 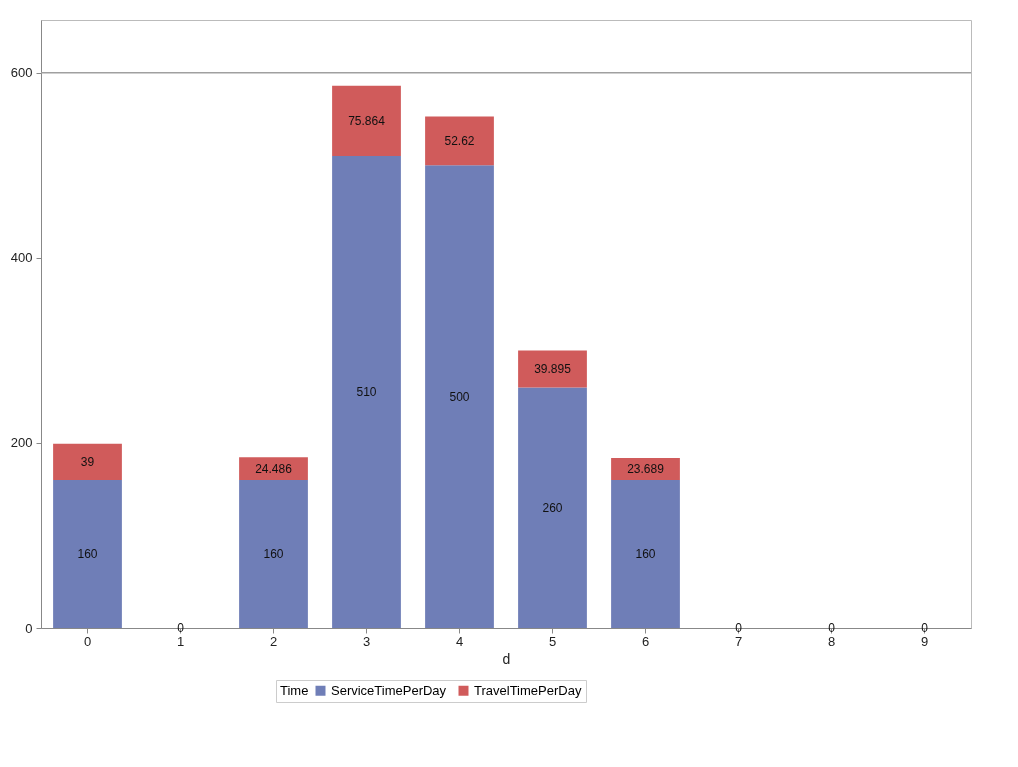 I want to click on data-label: 39.895, so click(x=553, y=368).